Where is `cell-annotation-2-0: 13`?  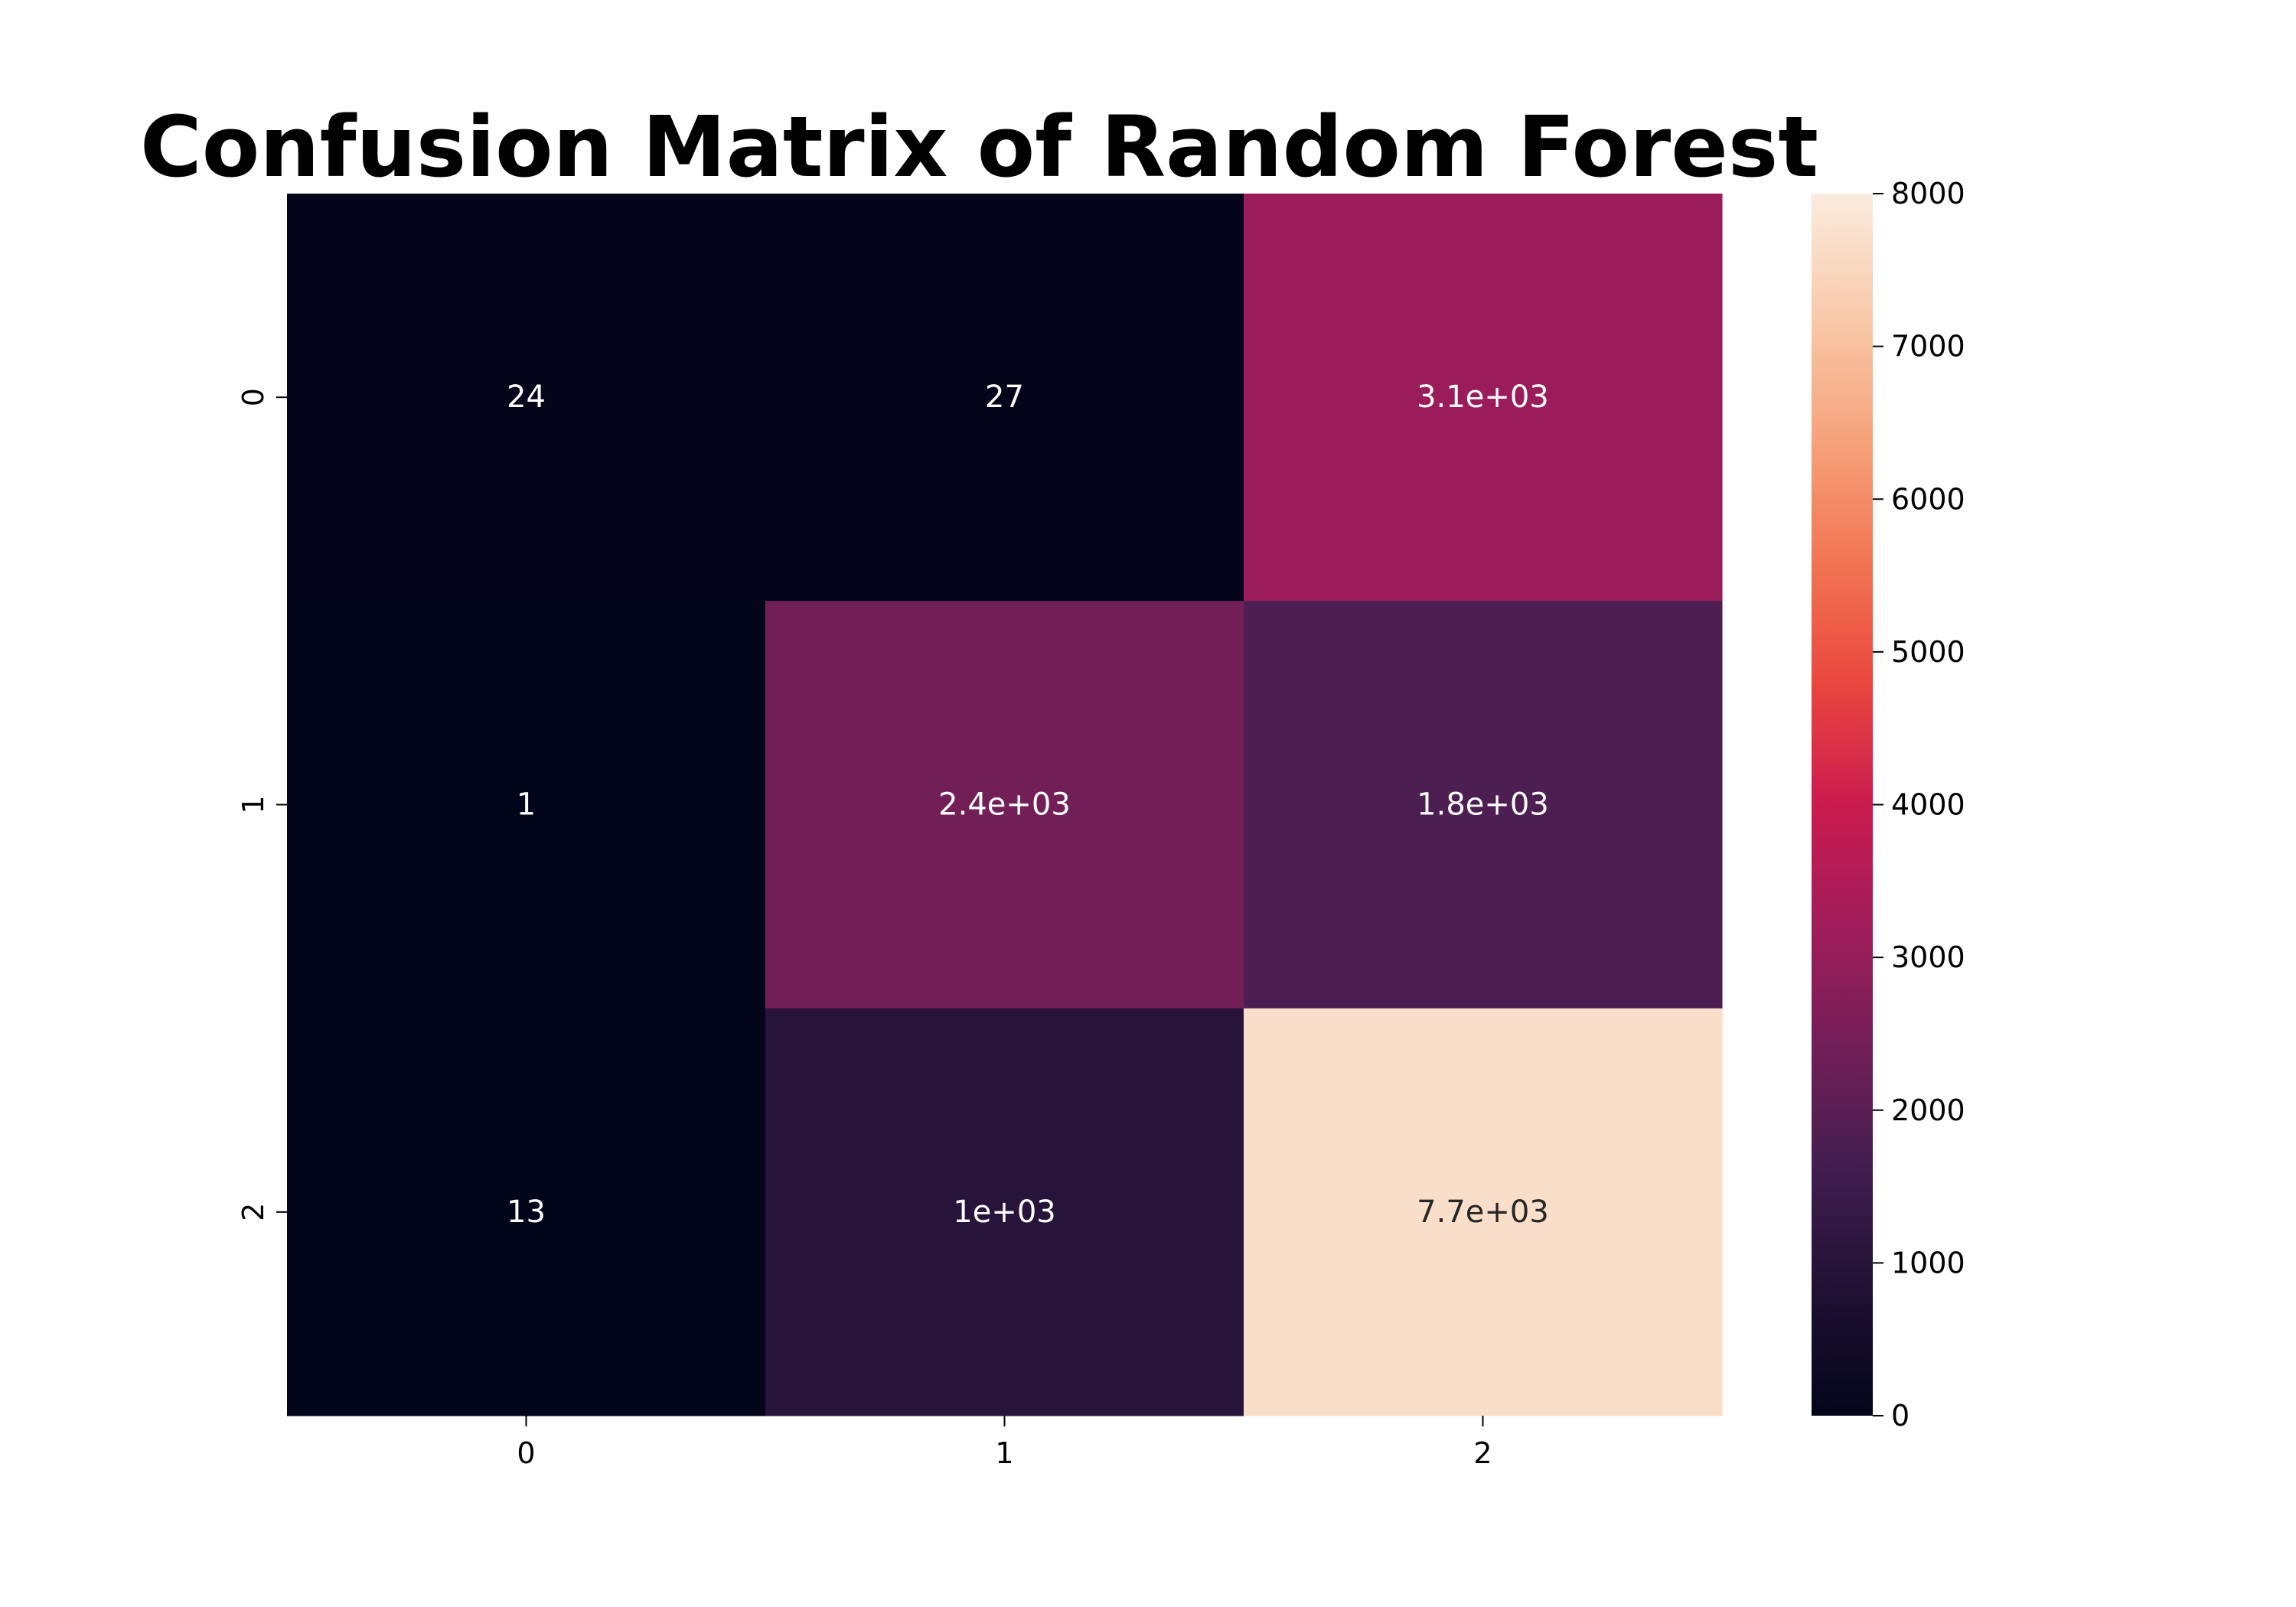 cell-annotation-2-0: 13 is located at coordinates (526, 1212).